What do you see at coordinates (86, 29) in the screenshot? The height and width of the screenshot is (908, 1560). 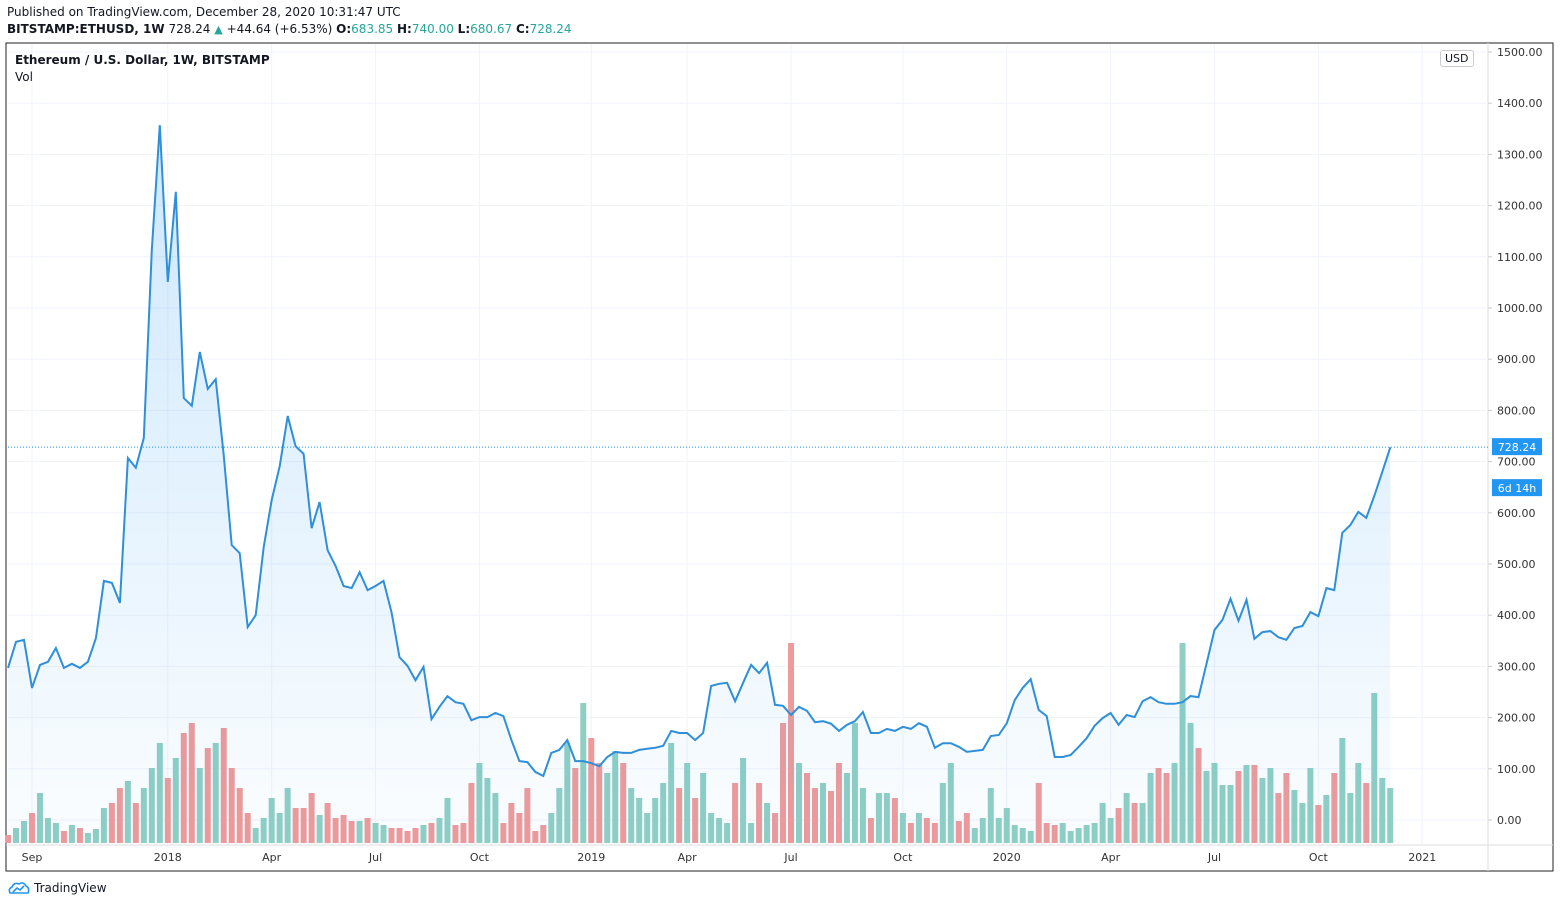 I see `symbol: BITSTAMP:ETHUSD, 1W` at bounding box center [86, 29].